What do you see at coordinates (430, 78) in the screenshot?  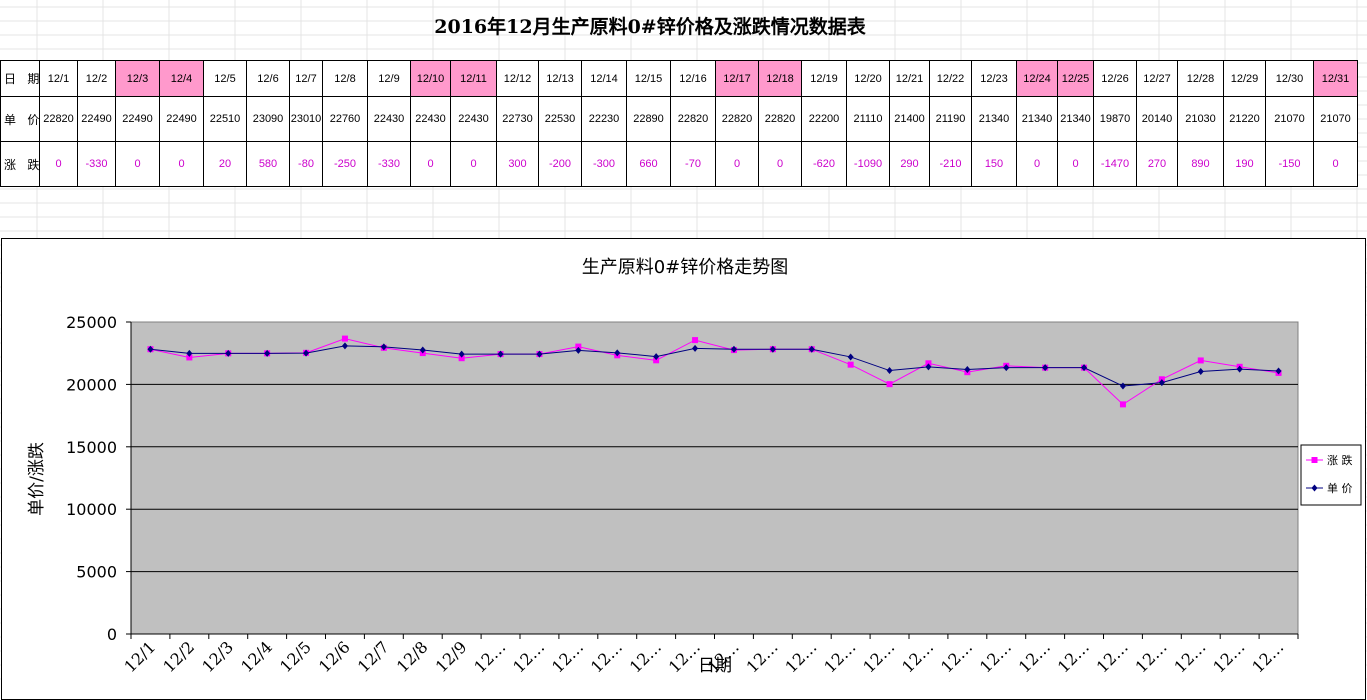 I see `date-cell: 12/10` at bounding box center [430, 78].